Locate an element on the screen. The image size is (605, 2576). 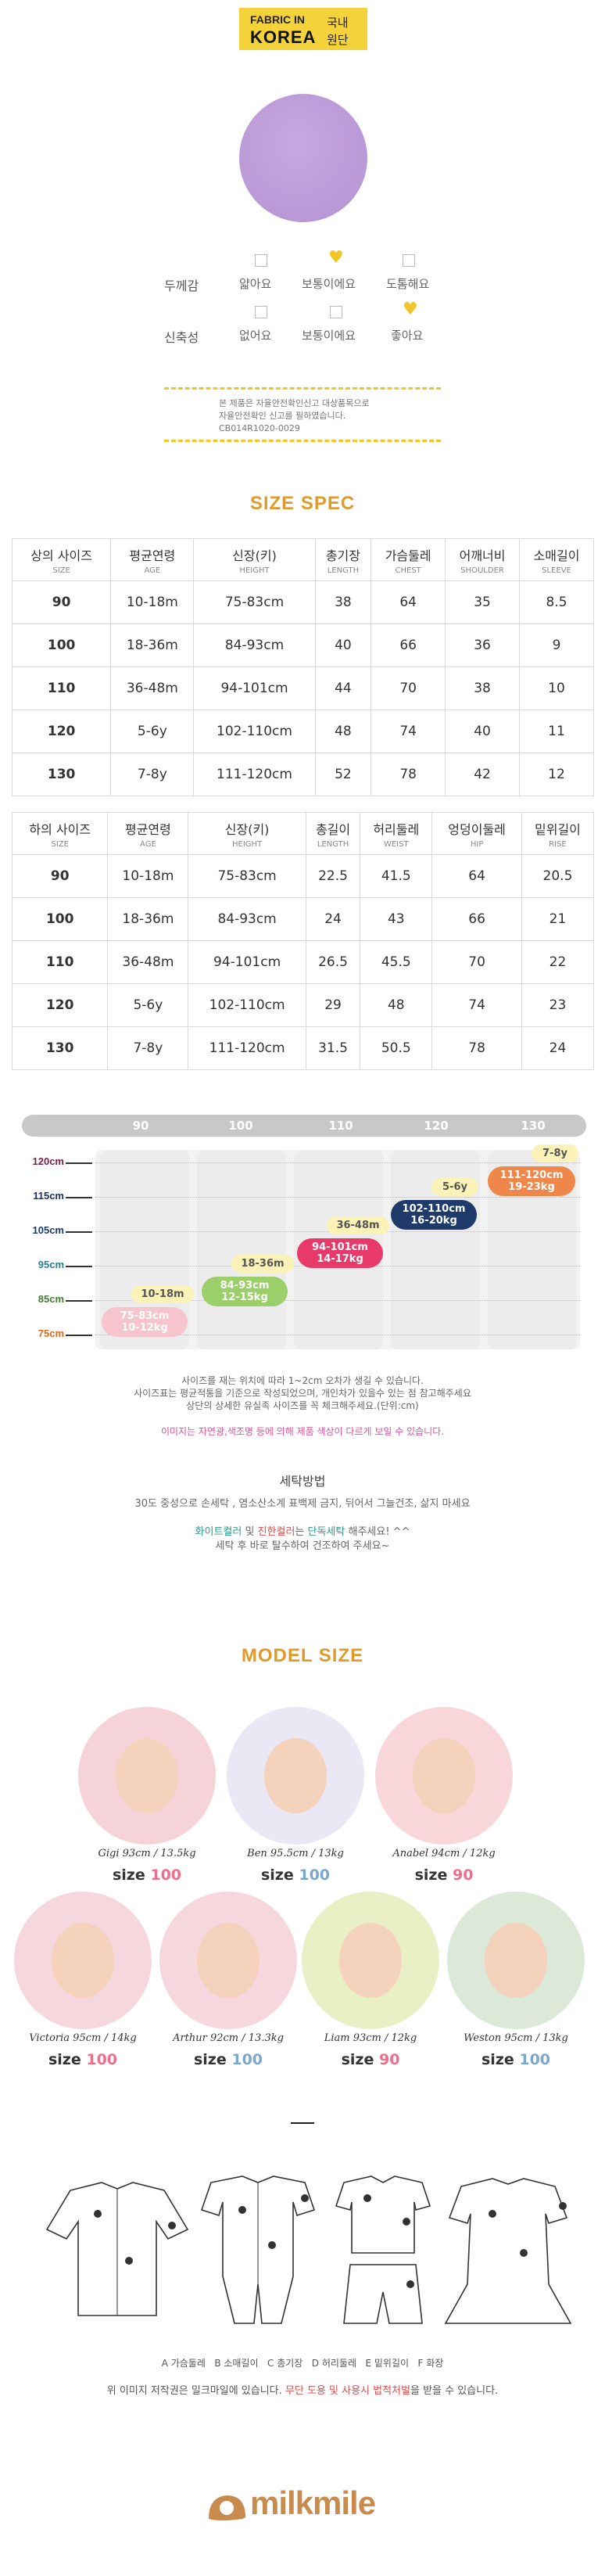
height-label-115: 115cm is located at coordinates (48, 1196).